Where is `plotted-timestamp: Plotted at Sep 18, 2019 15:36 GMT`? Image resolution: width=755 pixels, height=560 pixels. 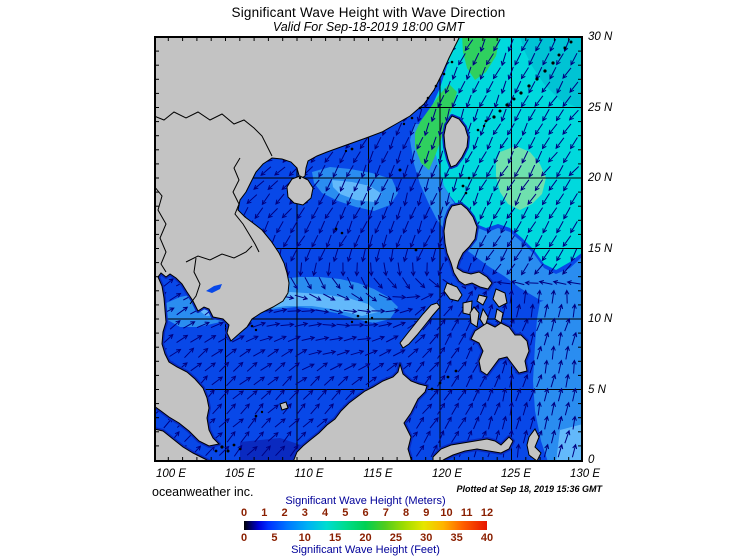 plotted-timestamp: Plotted at Sep 18, 2019 15:36 GMT is located at coordinates (529, 489).